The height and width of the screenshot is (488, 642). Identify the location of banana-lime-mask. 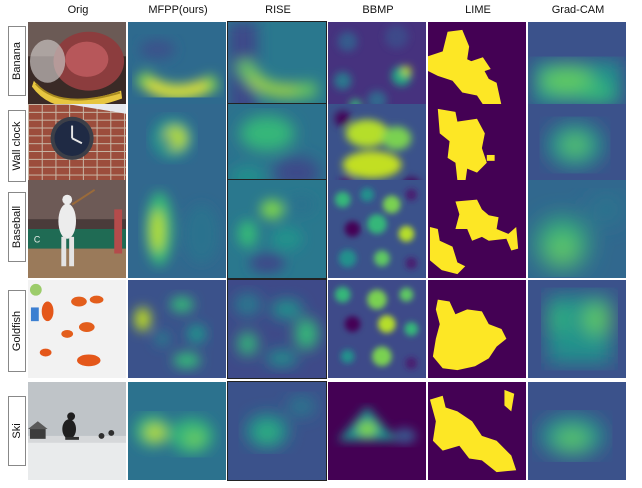
(477, 71).